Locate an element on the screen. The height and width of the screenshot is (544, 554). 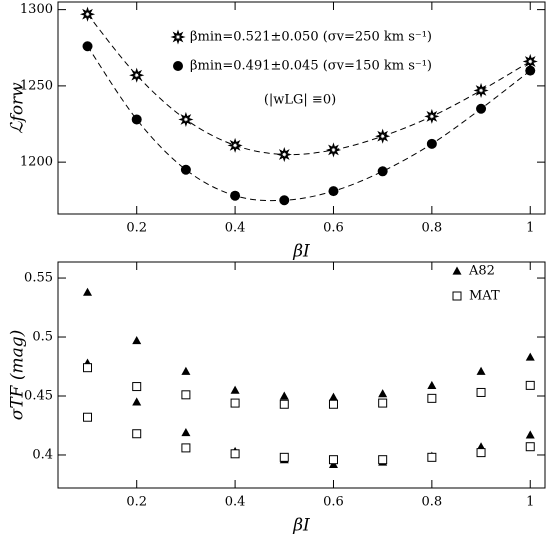
y-axis-label: σTF (mag) is located at coordinates (18, 375).